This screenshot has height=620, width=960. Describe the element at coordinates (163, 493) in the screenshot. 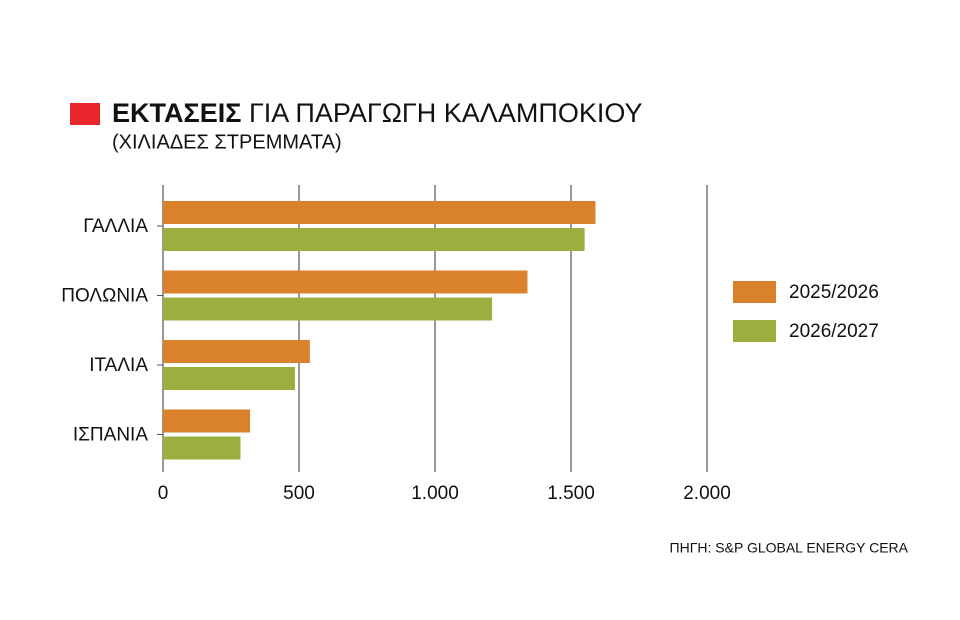

I see `x-tick-label: 0` at that location.